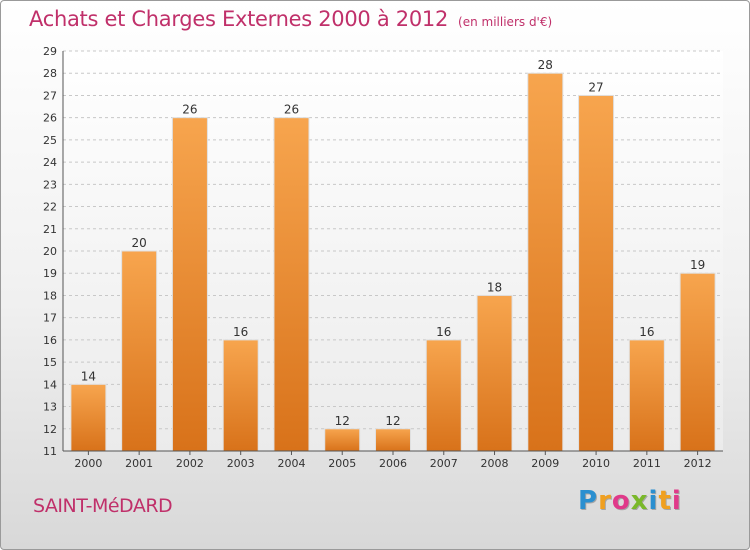 The width and height of the screenshot is (750, 550). What do you see at coordinates (596, 463) in the screenshot?
I see `x-tick-label: 2010` at bounding box center [596, 463].